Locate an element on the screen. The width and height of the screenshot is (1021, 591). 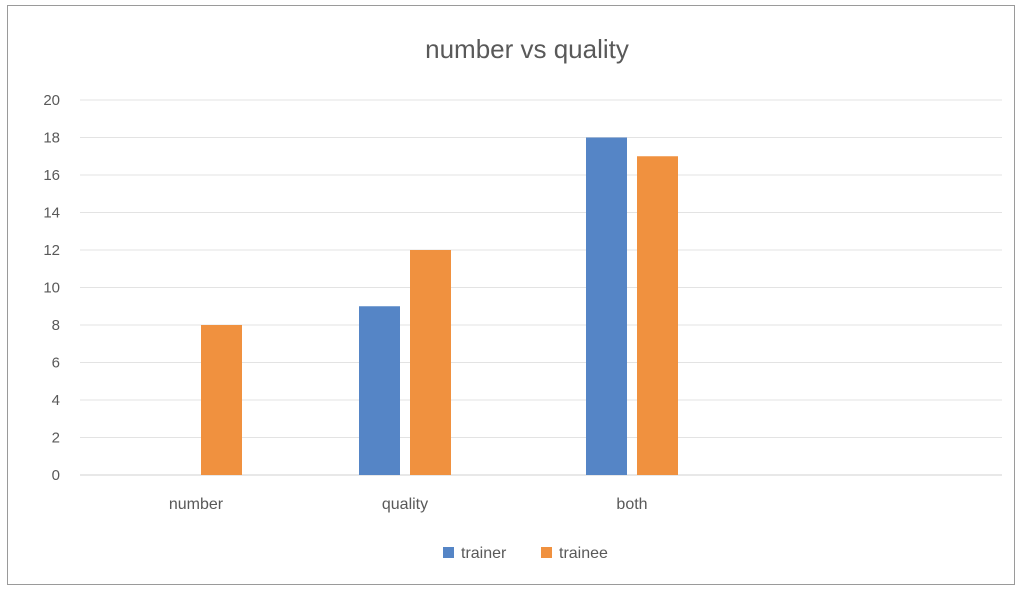
x-category-label: quality is located at coordinates (405, 504).